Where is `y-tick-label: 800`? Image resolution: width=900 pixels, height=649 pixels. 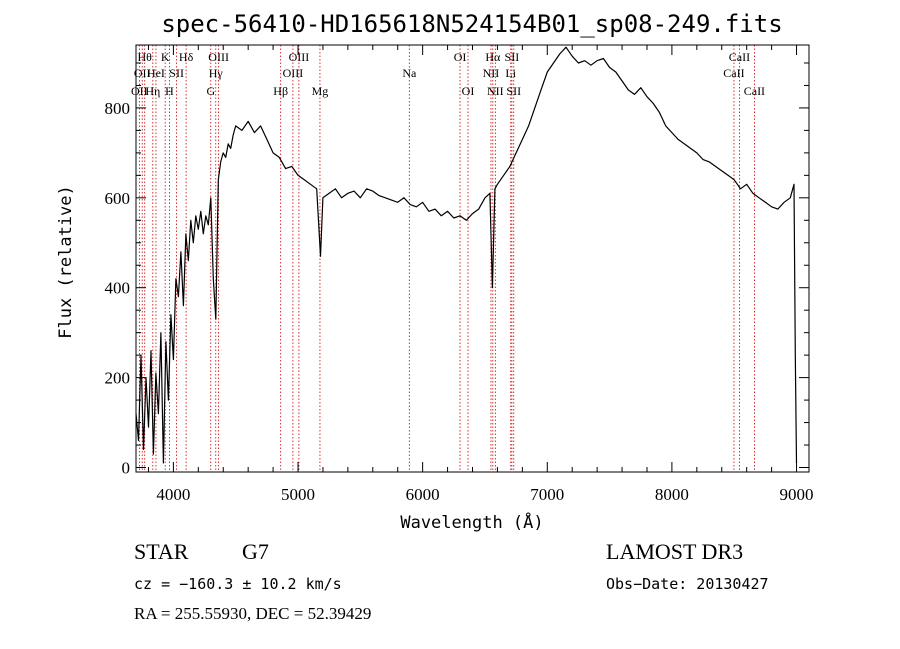
y-tick-label: 800 is located at coordinates (118, 108).